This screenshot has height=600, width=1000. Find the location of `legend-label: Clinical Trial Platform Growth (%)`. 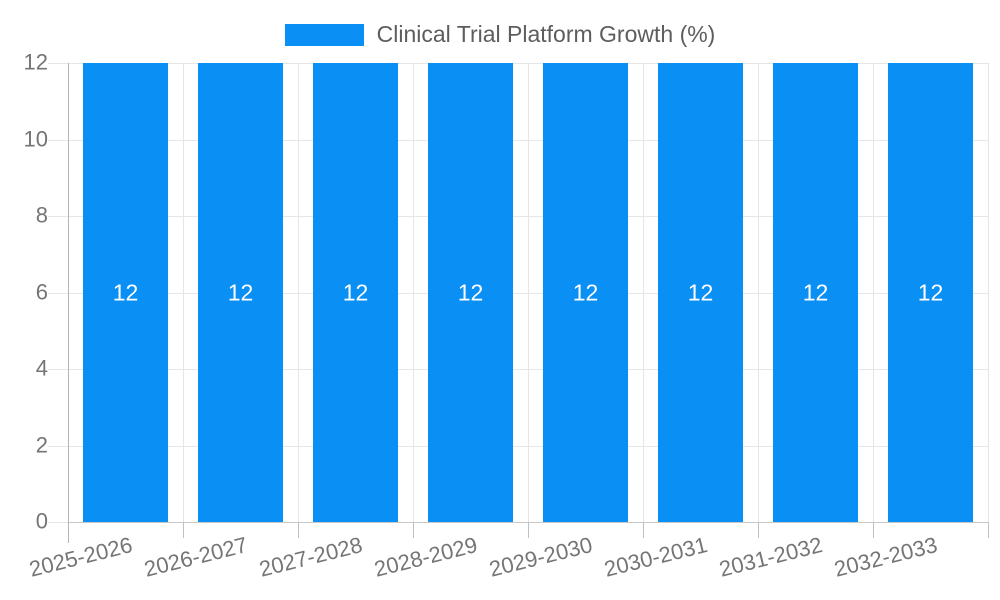

legend-label: Clinical Trial Platform Growth (%) is located at coordinates (546, 34).